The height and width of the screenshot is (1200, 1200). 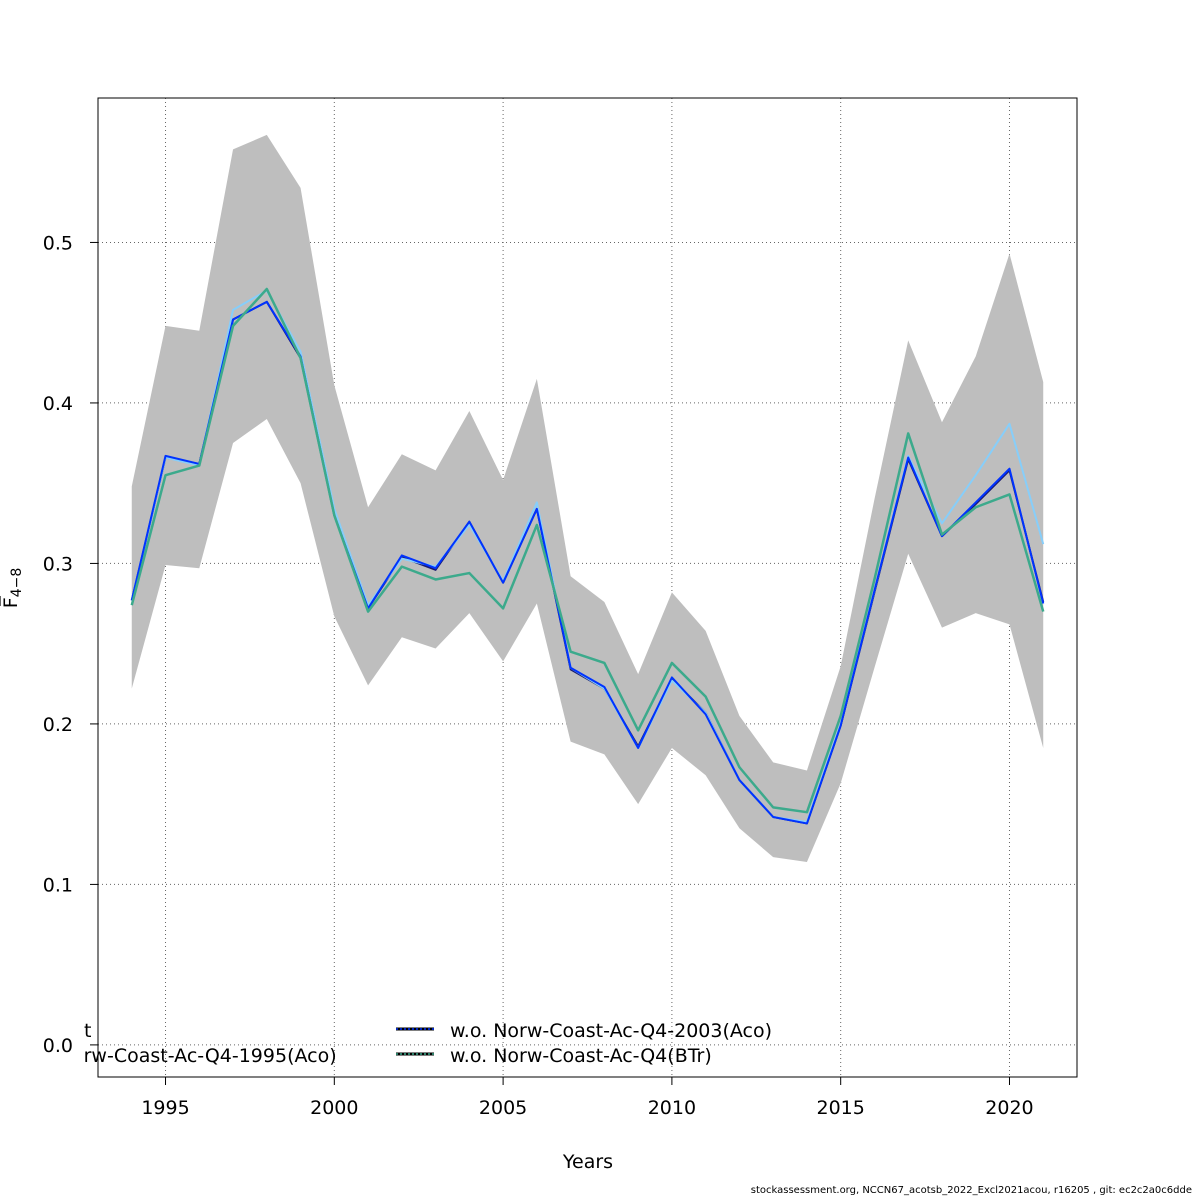 I want to click on legend-label: orw-Coast-Ac-Q4-1995(Aco), so click(x=204, y=1056).